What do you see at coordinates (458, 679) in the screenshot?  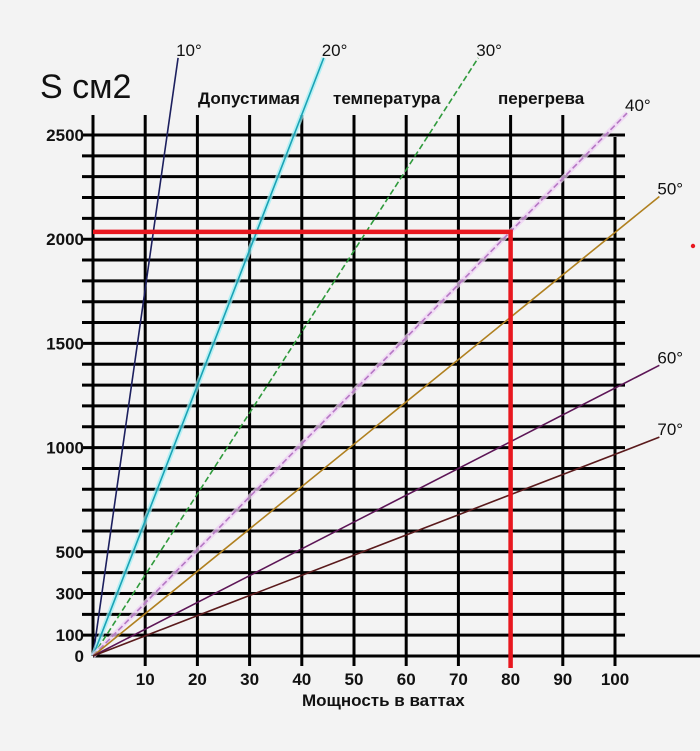 I see `x-tick-label: 70` at bounding box center [458, 679].